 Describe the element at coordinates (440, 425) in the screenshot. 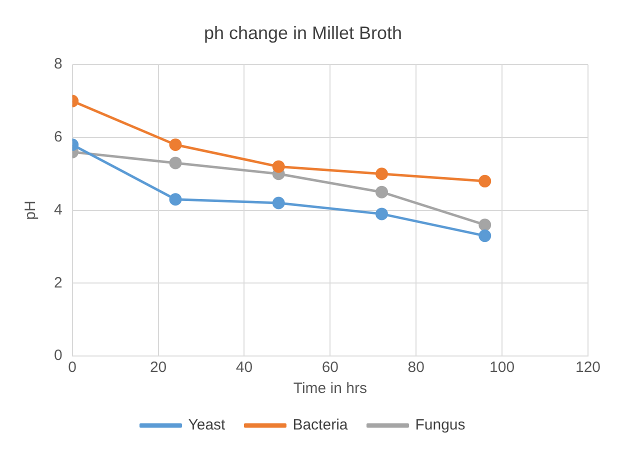

I see `legend-label: Fungus` at that location.